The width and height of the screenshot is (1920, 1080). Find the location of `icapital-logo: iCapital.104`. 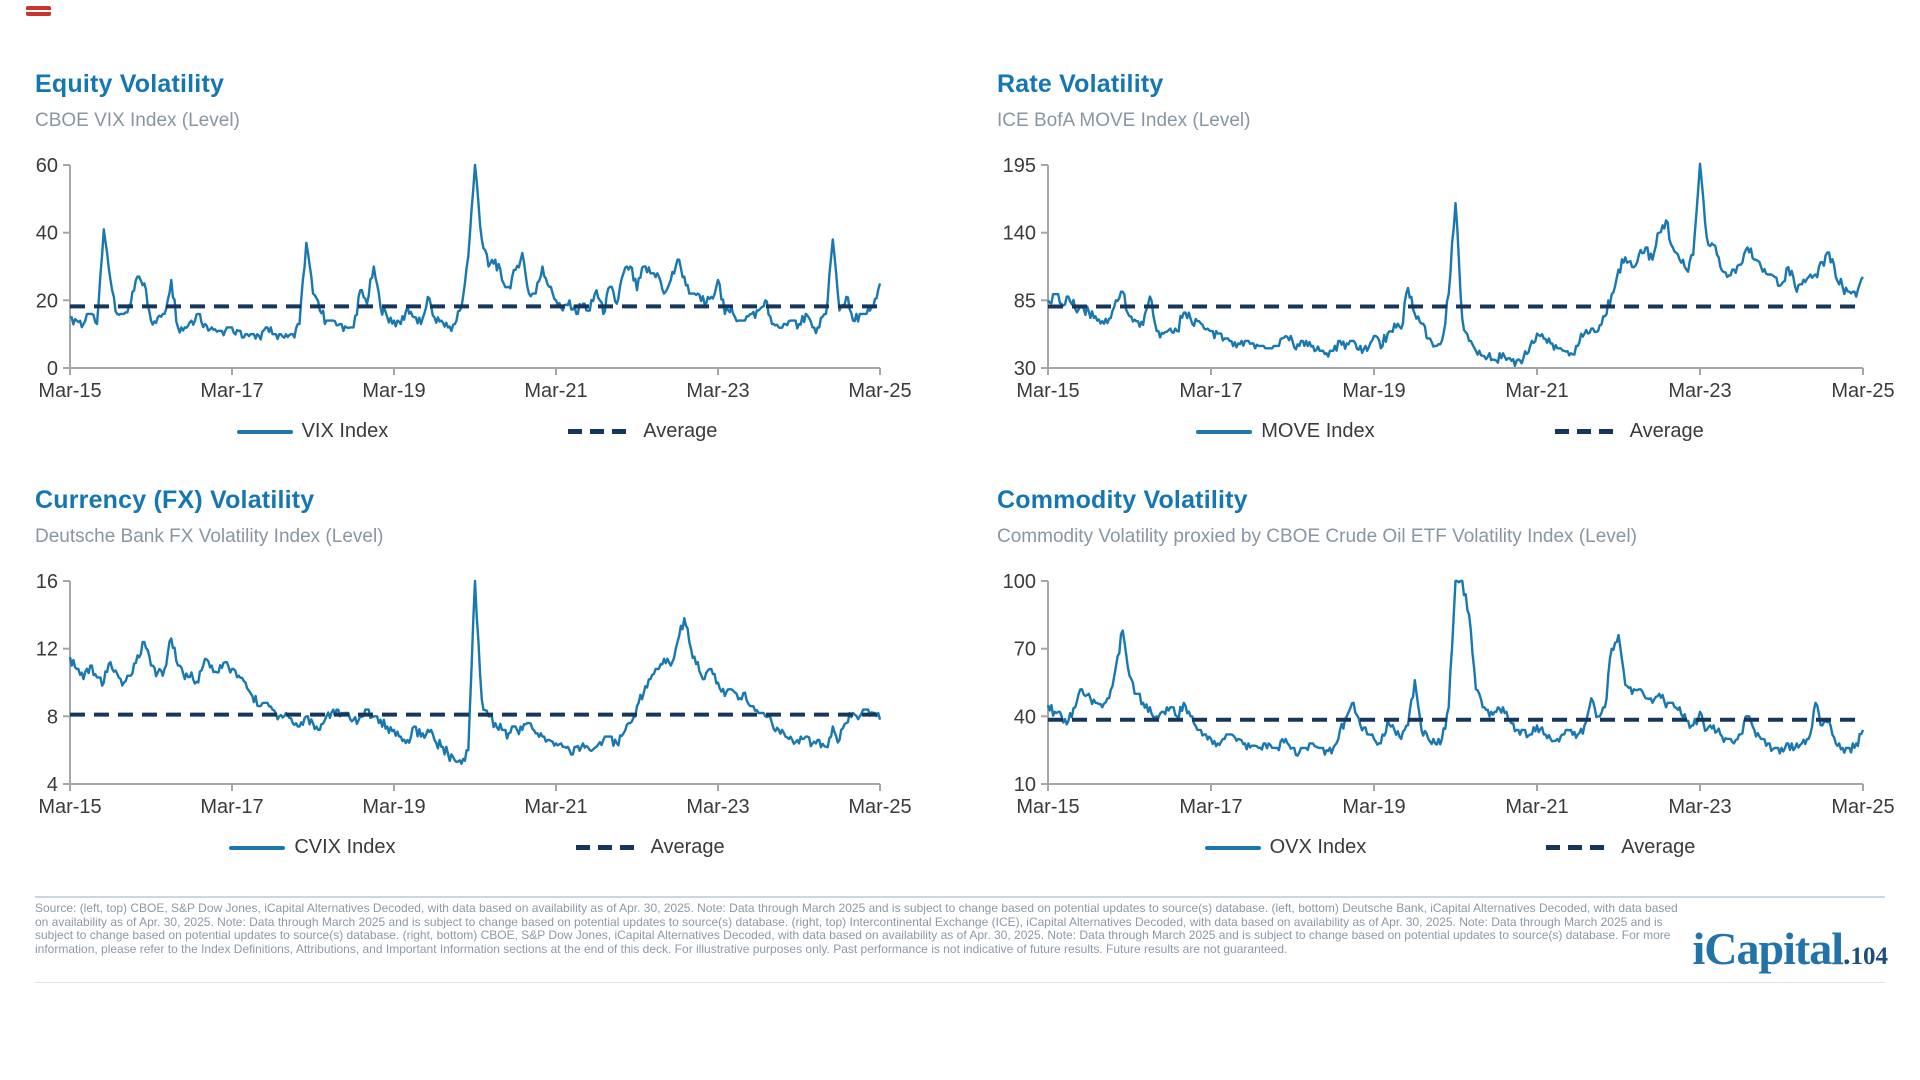

icapital-logo: iCapital.104 is located at coordinates (1790, 948).